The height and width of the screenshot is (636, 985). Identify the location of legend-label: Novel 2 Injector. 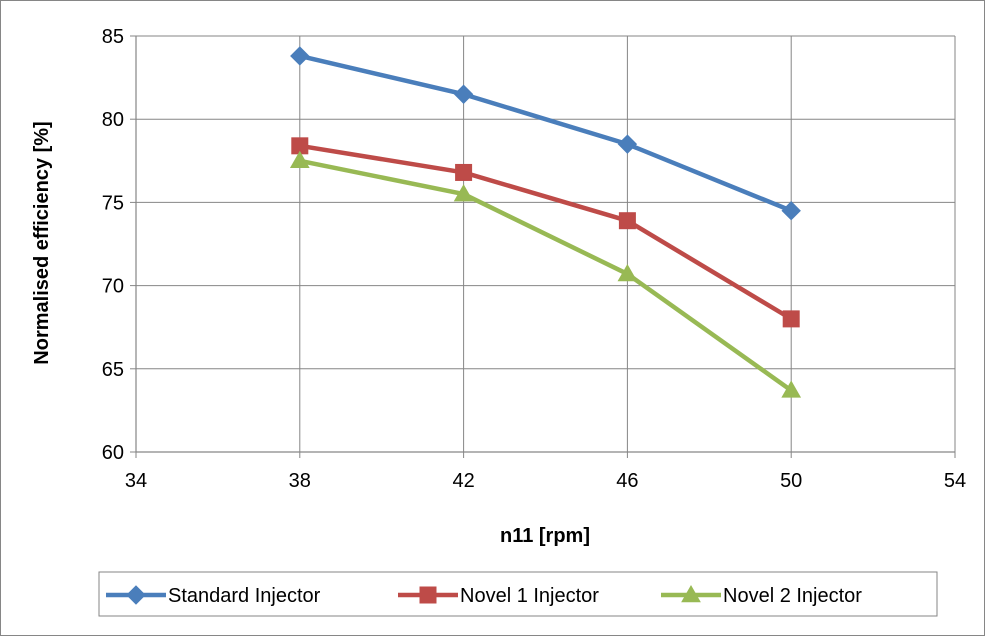
(792, 596).